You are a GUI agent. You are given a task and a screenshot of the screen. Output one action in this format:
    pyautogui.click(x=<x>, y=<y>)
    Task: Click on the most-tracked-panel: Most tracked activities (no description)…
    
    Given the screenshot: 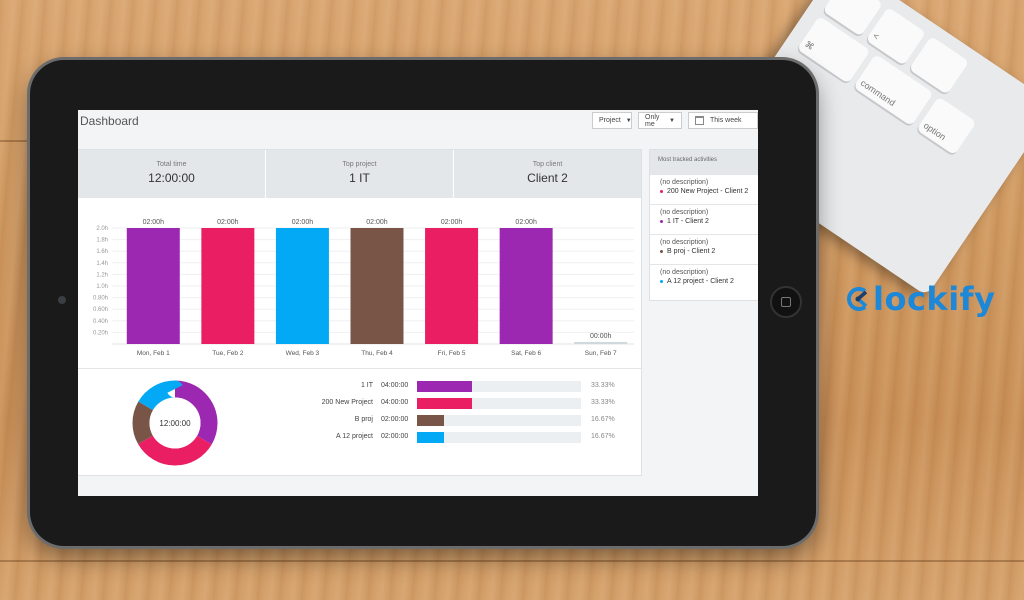 What is the action you would take?
    pyautogui.click(x=704, y=225)
    